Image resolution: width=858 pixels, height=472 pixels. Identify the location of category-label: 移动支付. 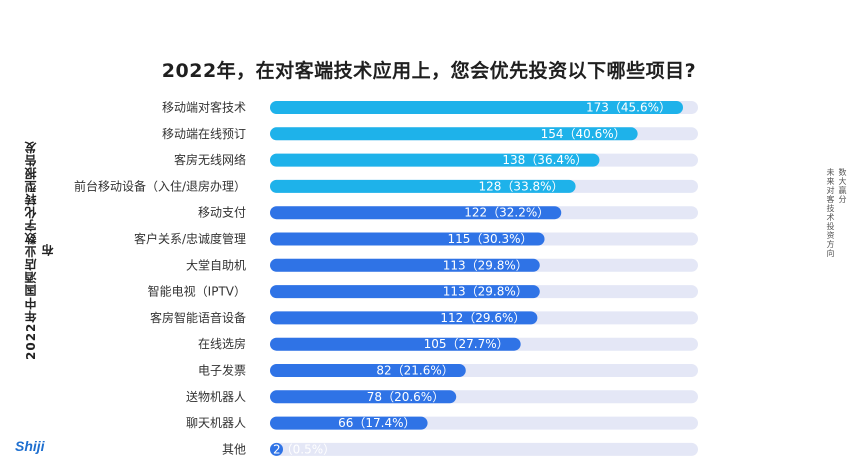
(222, 213).